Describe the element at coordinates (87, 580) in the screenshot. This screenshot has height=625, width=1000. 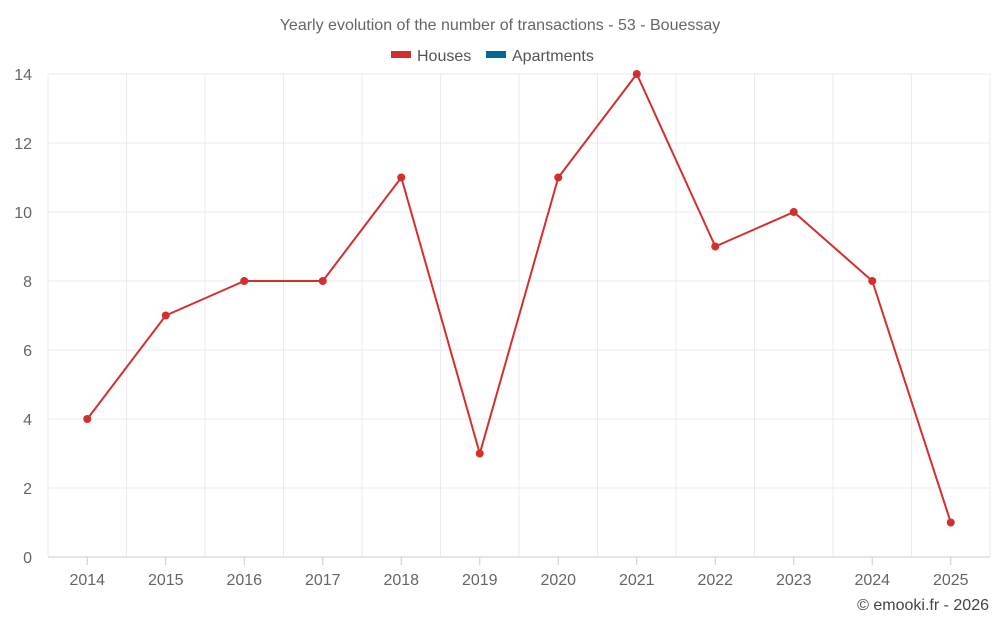
I see `x-tick-label: 2014` at that location.